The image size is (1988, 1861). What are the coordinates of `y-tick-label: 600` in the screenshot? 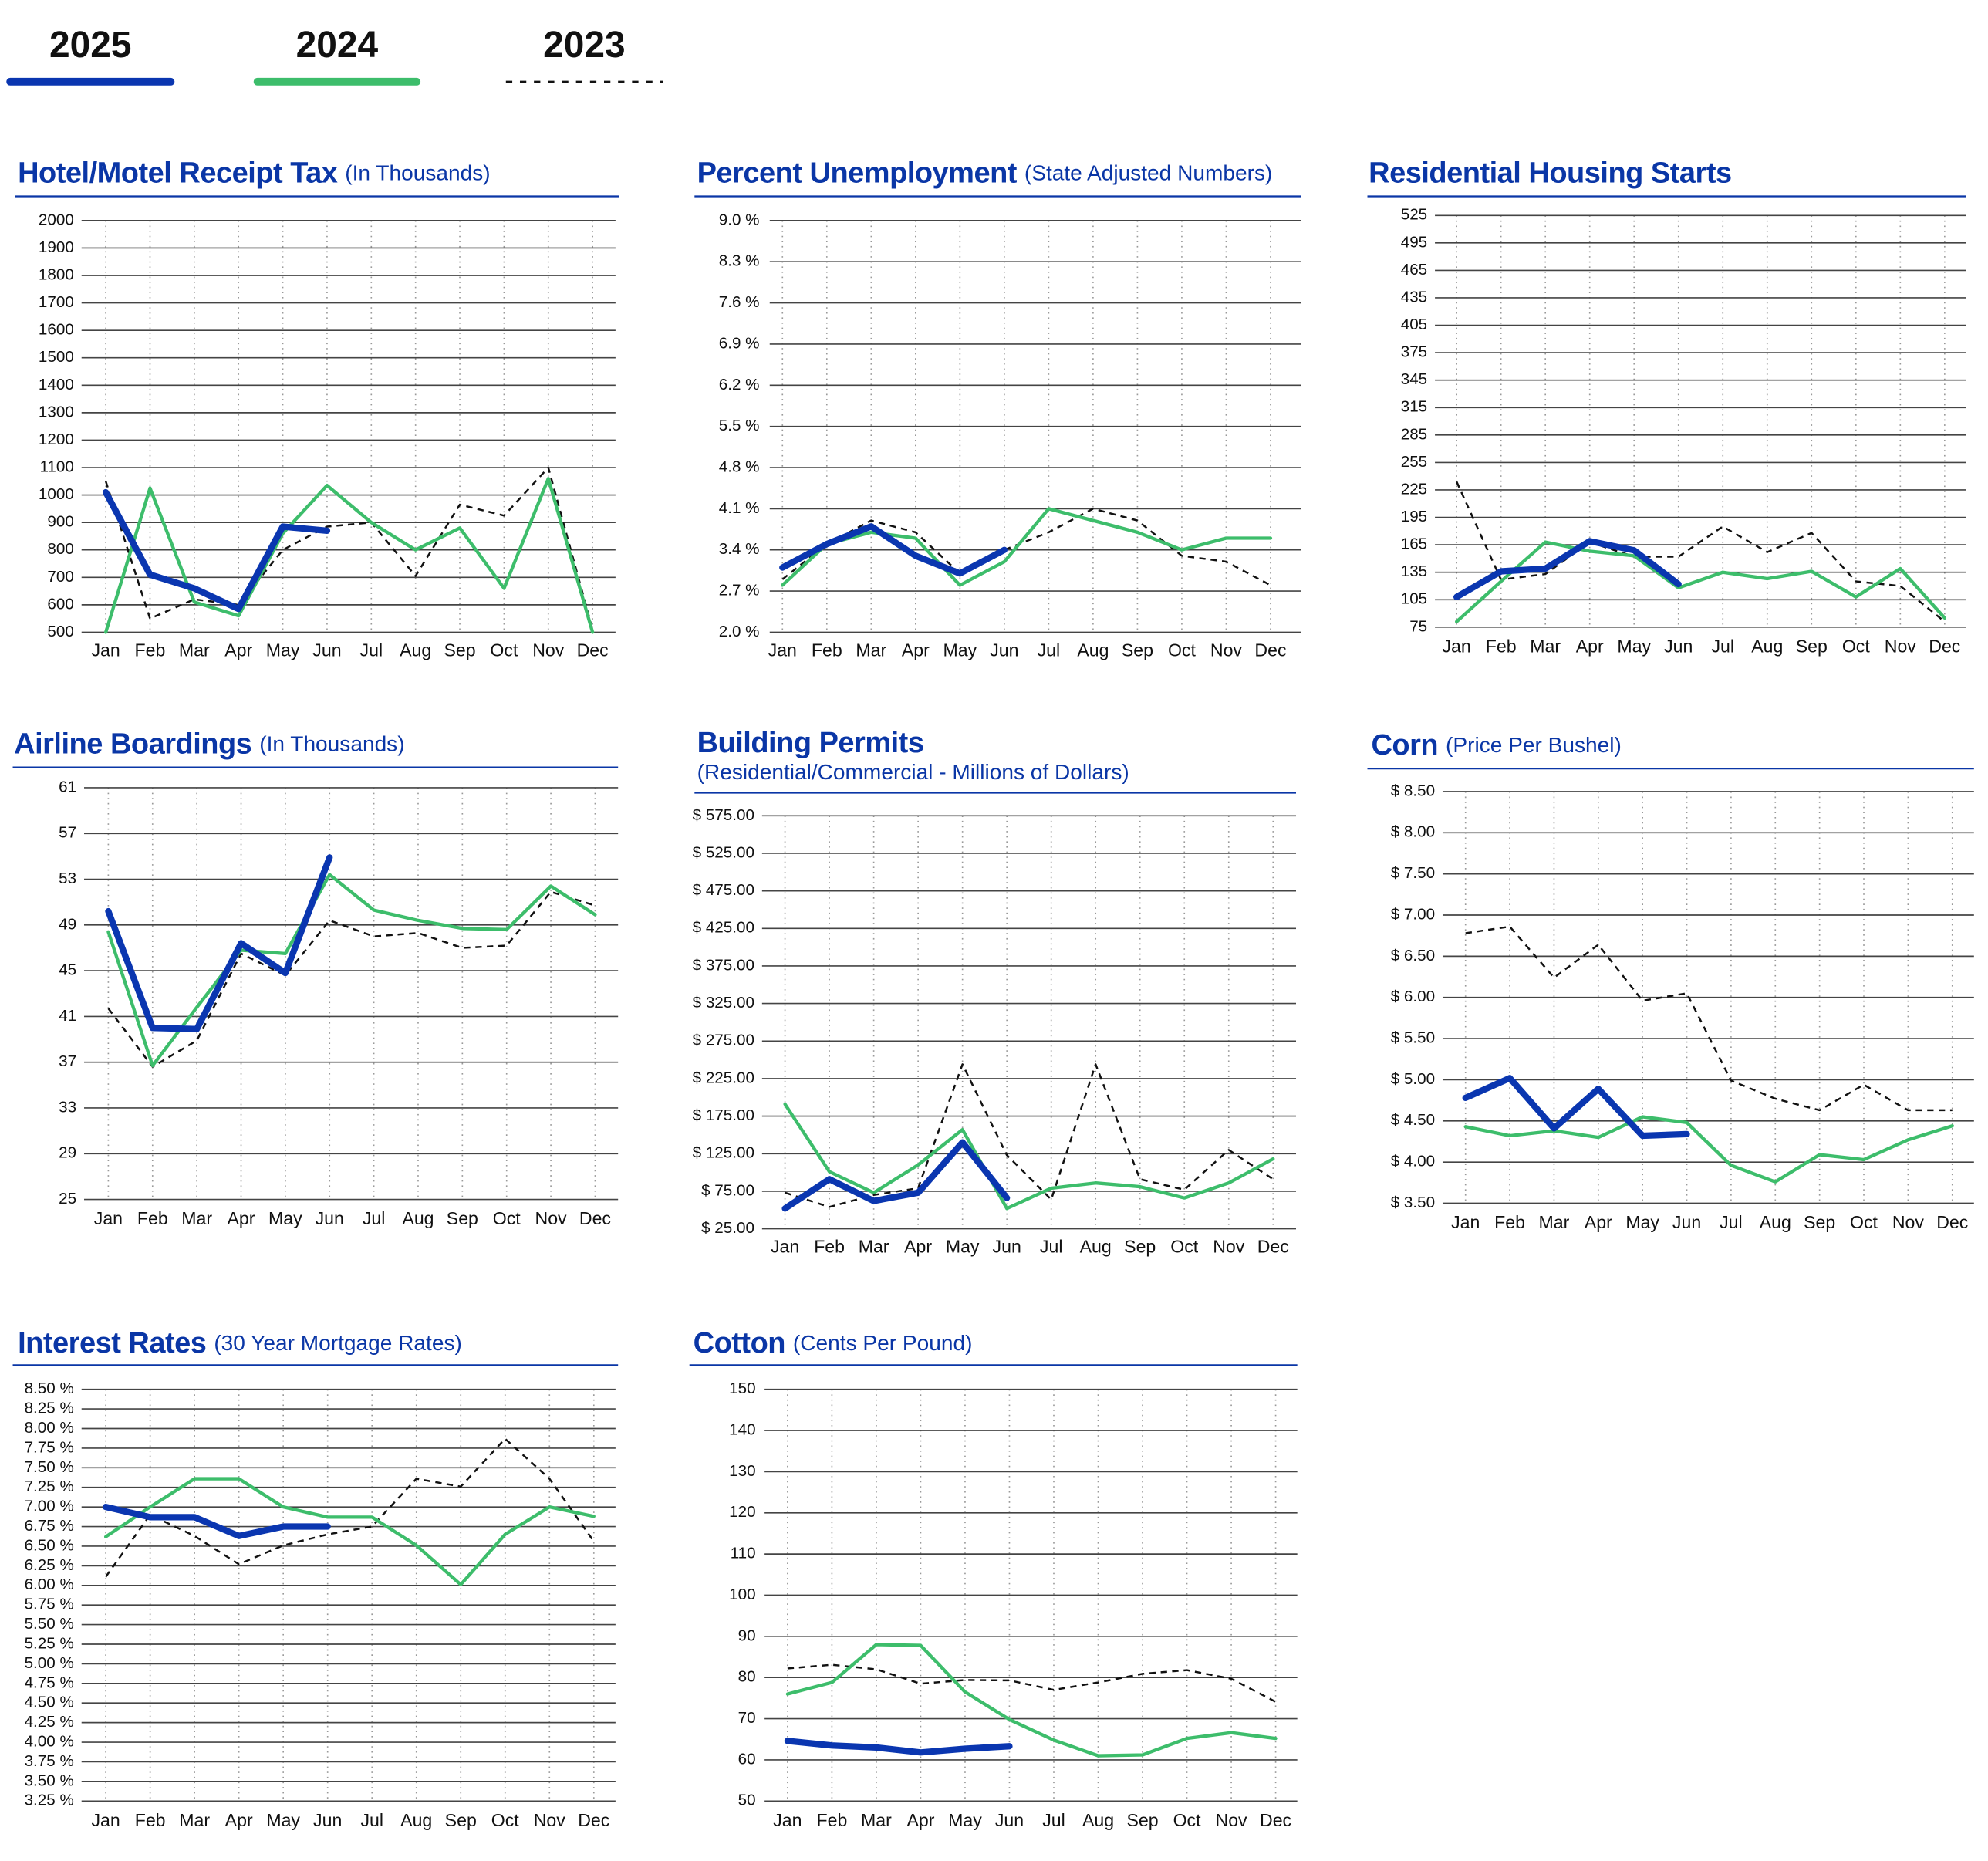 It's located at (60, 604).